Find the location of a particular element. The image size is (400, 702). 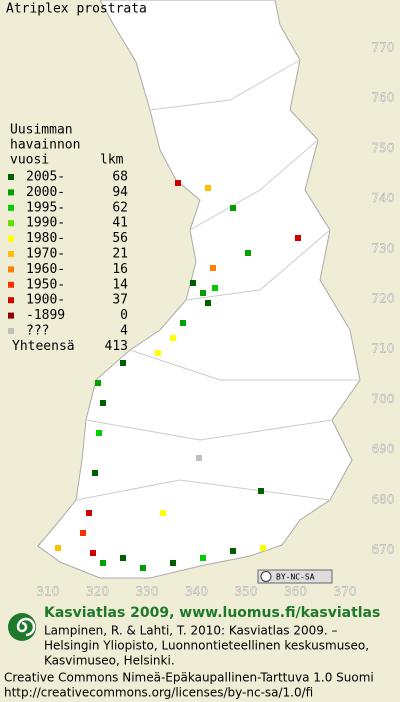

x-grid-label: 340 is located at coordinates (196, 592).